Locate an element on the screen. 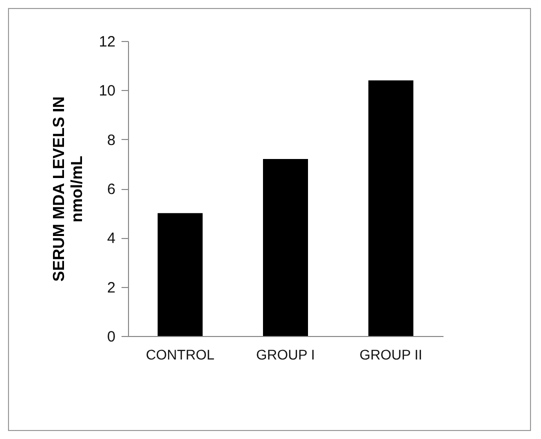  x-tick-label: GROUP II is located at coordinates (390, 354).